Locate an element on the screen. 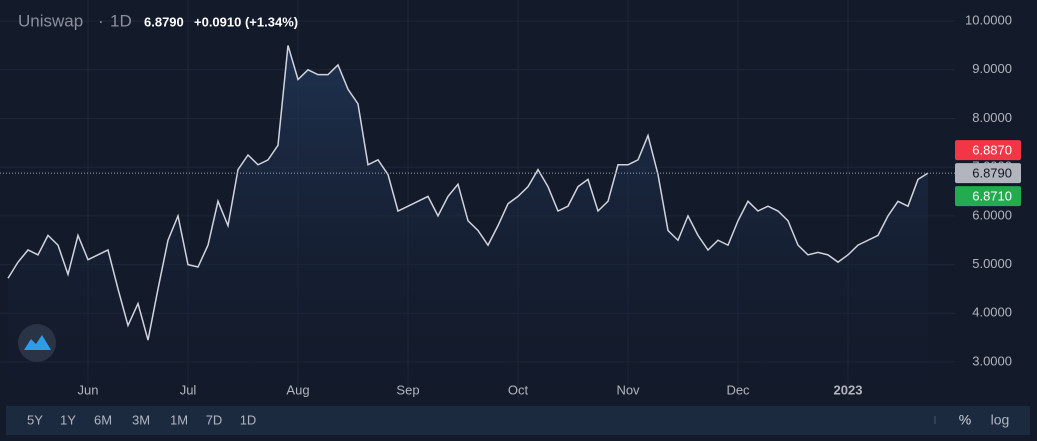 This screenshot has height=441, width=1037. price-change: +0.0910 (+1.34%) is located at coordinates (246, 21).